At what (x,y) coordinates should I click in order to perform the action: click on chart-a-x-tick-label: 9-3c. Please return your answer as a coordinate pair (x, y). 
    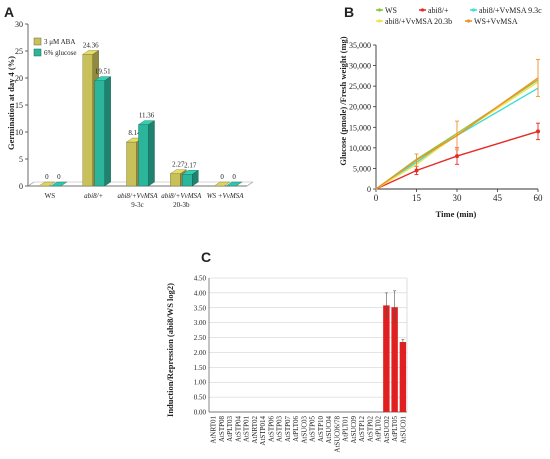
    Looking at the image, I should click on (137, 205).